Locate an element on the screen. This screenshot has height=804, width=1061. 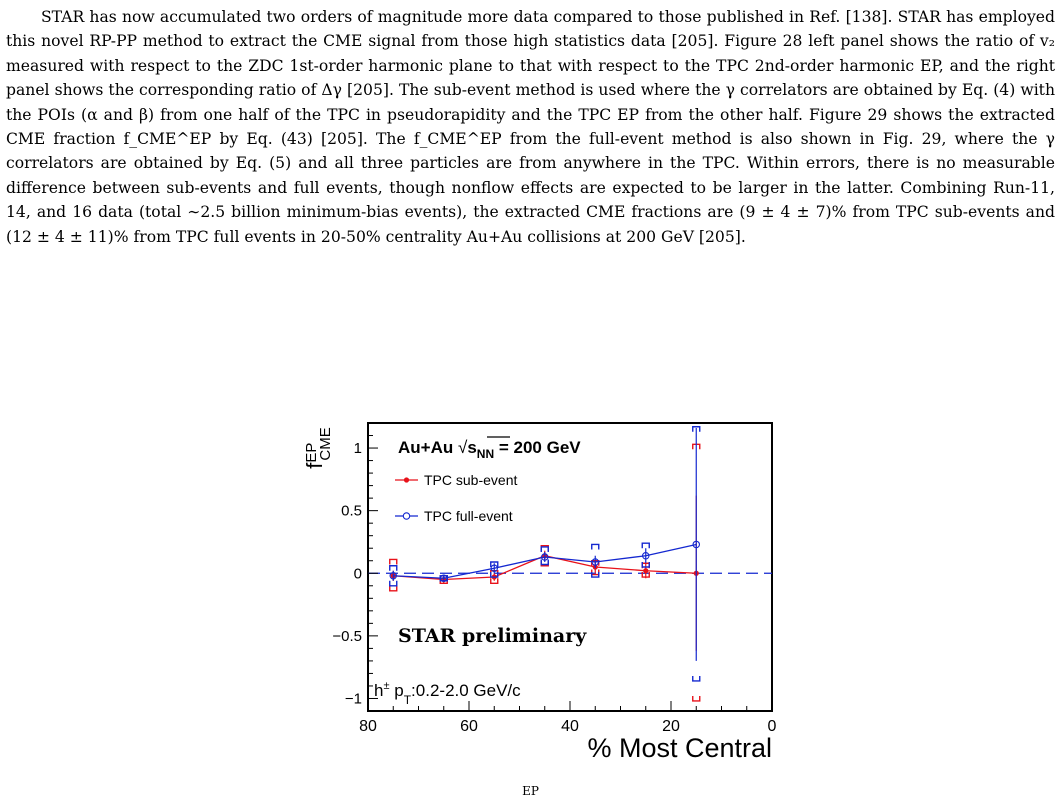
y-tick-label: −1 is located at coordinates (353, 698).